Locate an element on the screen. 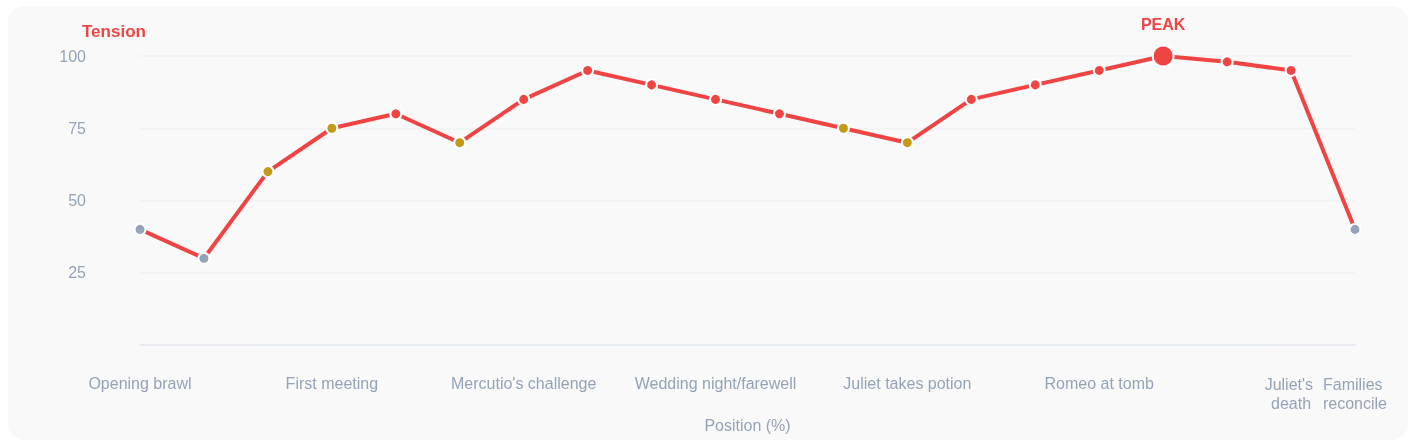 Image resolution: width=1425 pixels, height=445 pixels. y-tick-label: 100 is located at coordinates (73, 56).